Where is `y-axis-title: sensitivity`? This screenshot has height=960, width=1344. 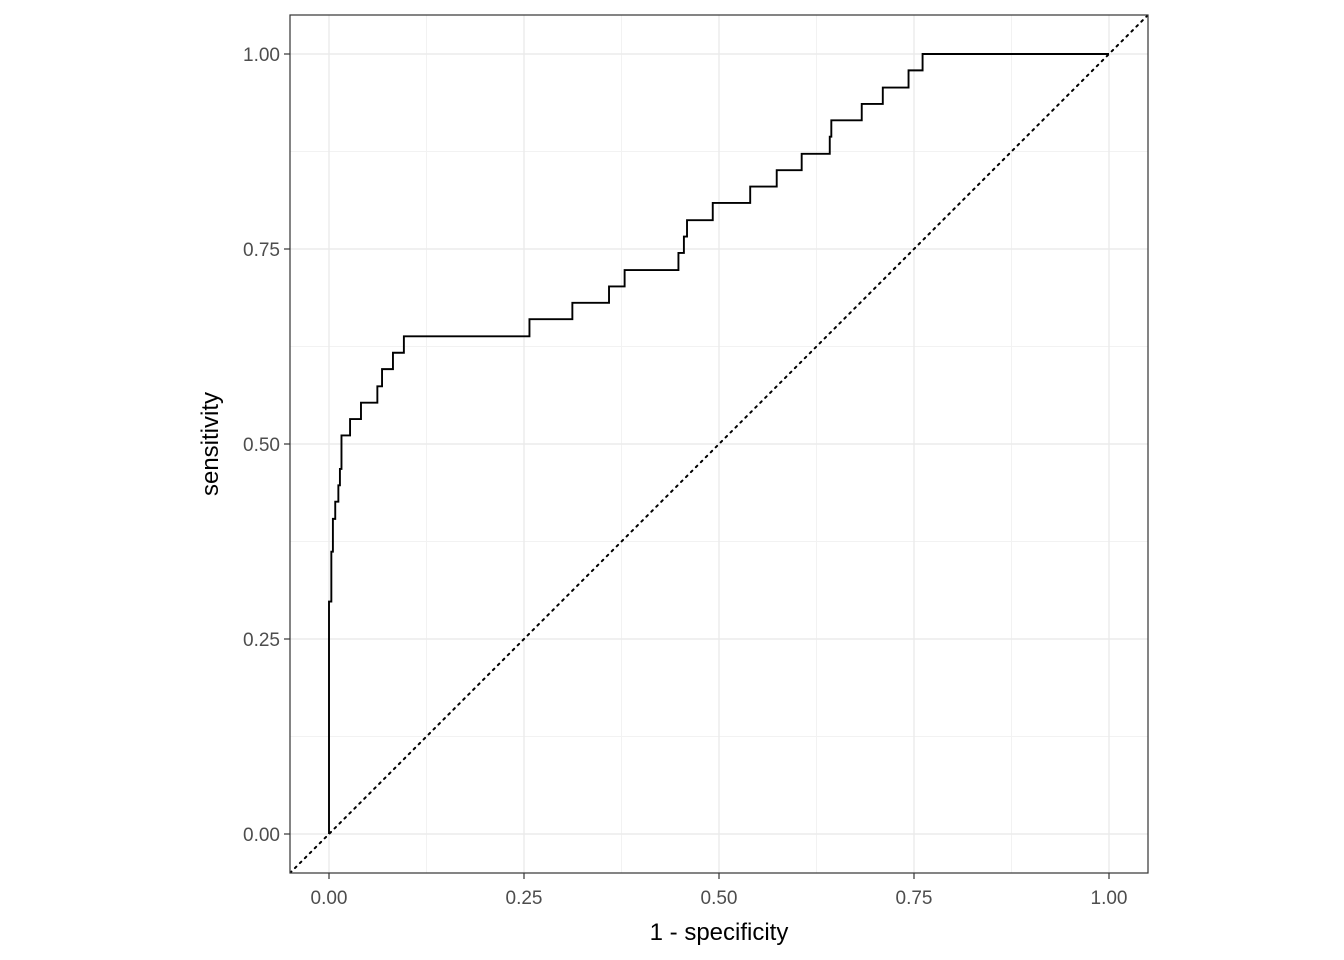
y-axis-title: sensitivity is located at coordinates (210, 444).